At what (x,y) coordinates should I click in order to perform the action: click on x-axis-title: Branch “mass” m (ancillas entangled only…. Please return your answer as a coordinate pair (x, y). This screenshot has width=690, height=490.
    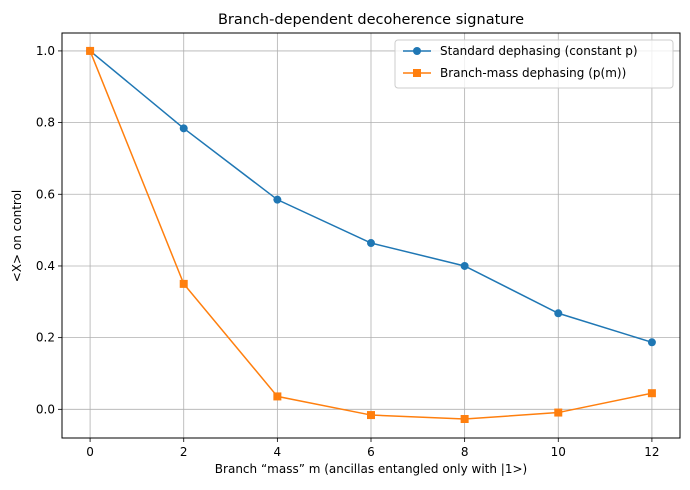
    Looking at the image, I should click on (371, 469).